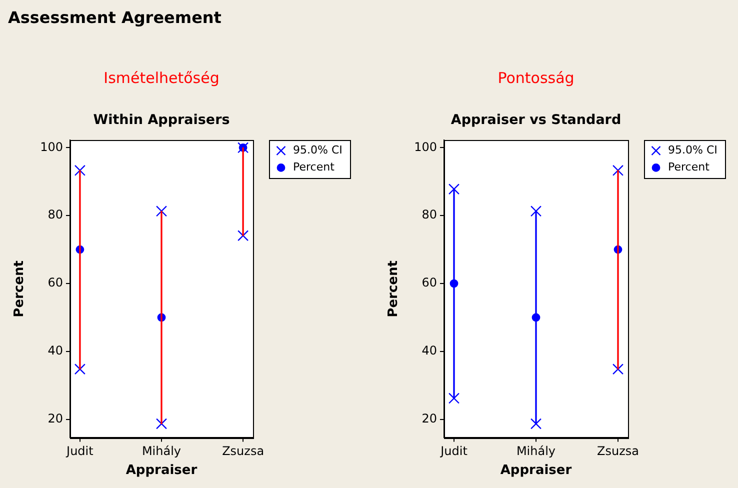 This screenshot has height=488, width=738. I want to click on chart-title: Appraiser vs Standard, so click(536, 120).